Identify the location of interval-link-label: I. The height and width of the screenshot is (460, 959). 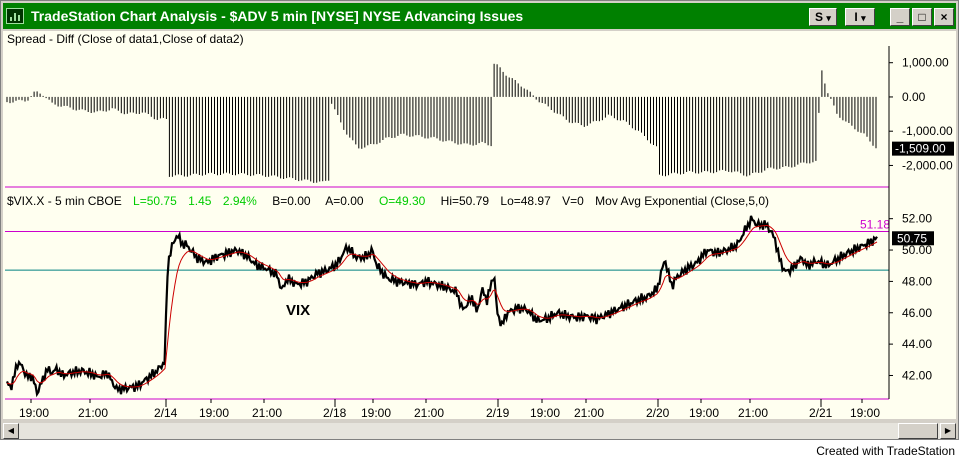
(856, 17).